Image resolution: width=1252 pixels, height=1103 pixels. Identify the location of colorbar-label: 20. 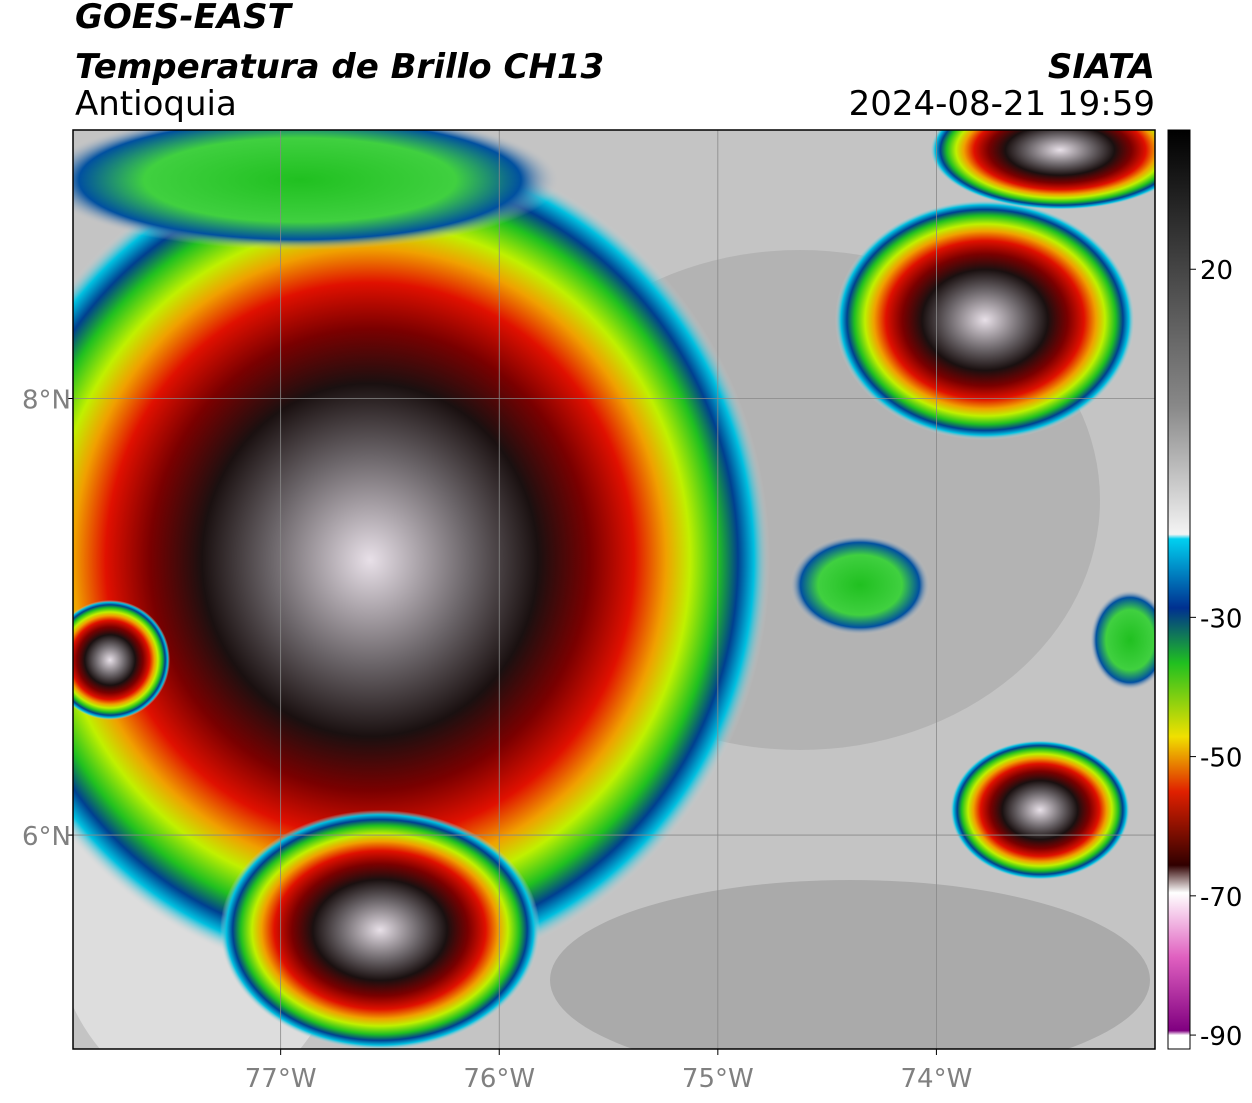
(1216, 271).